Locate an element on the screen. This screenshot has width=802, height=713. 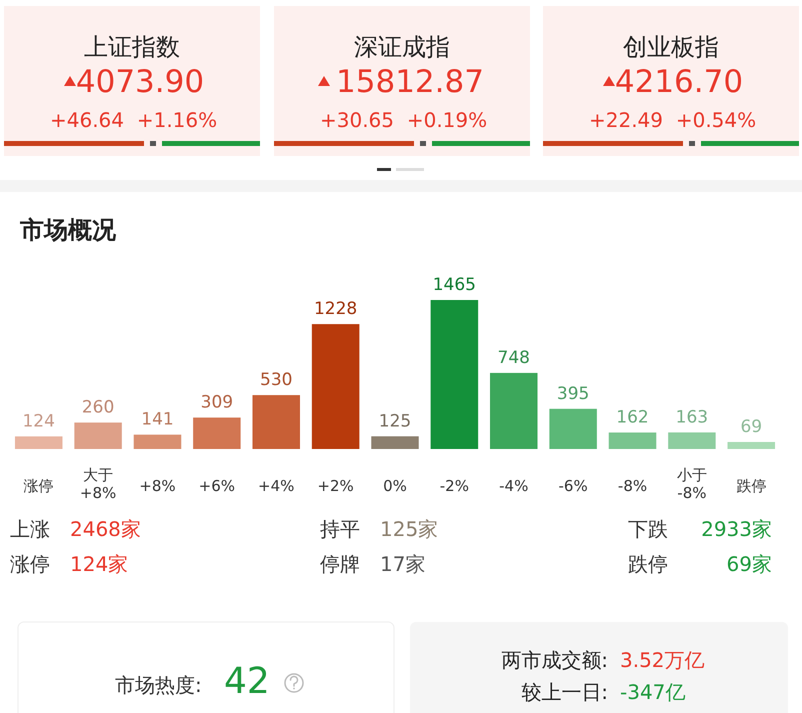
text: 4216.70 is located at coordinates (679, 82).